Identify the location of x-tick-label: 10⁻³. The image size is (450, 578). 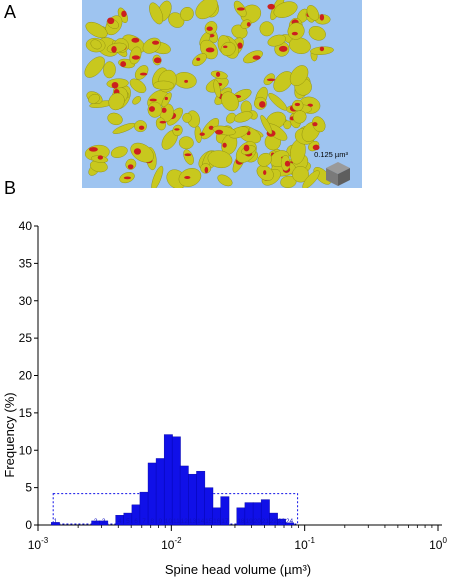
(38, 544).